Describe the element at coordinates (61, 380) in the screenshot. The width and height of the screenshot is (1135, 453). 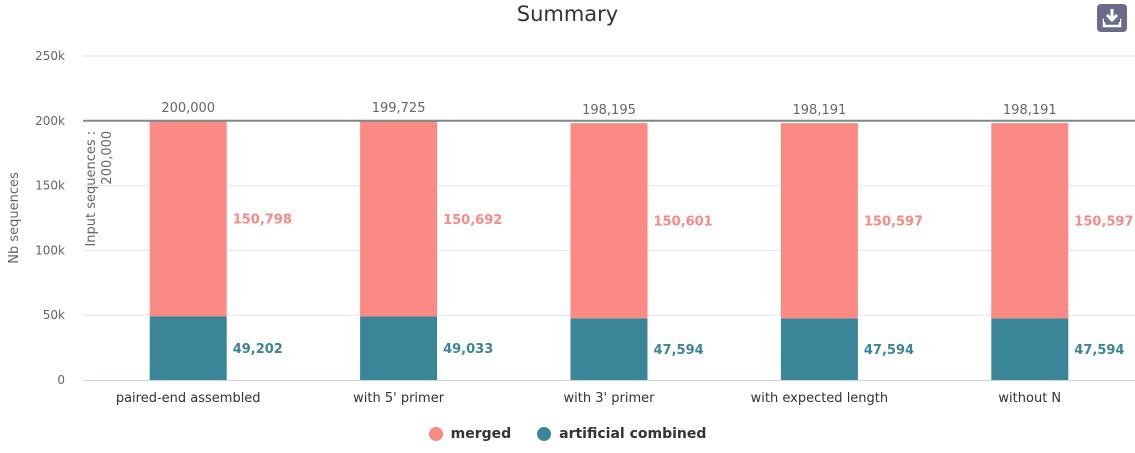
I see `y-tick-label: 0` at that location.